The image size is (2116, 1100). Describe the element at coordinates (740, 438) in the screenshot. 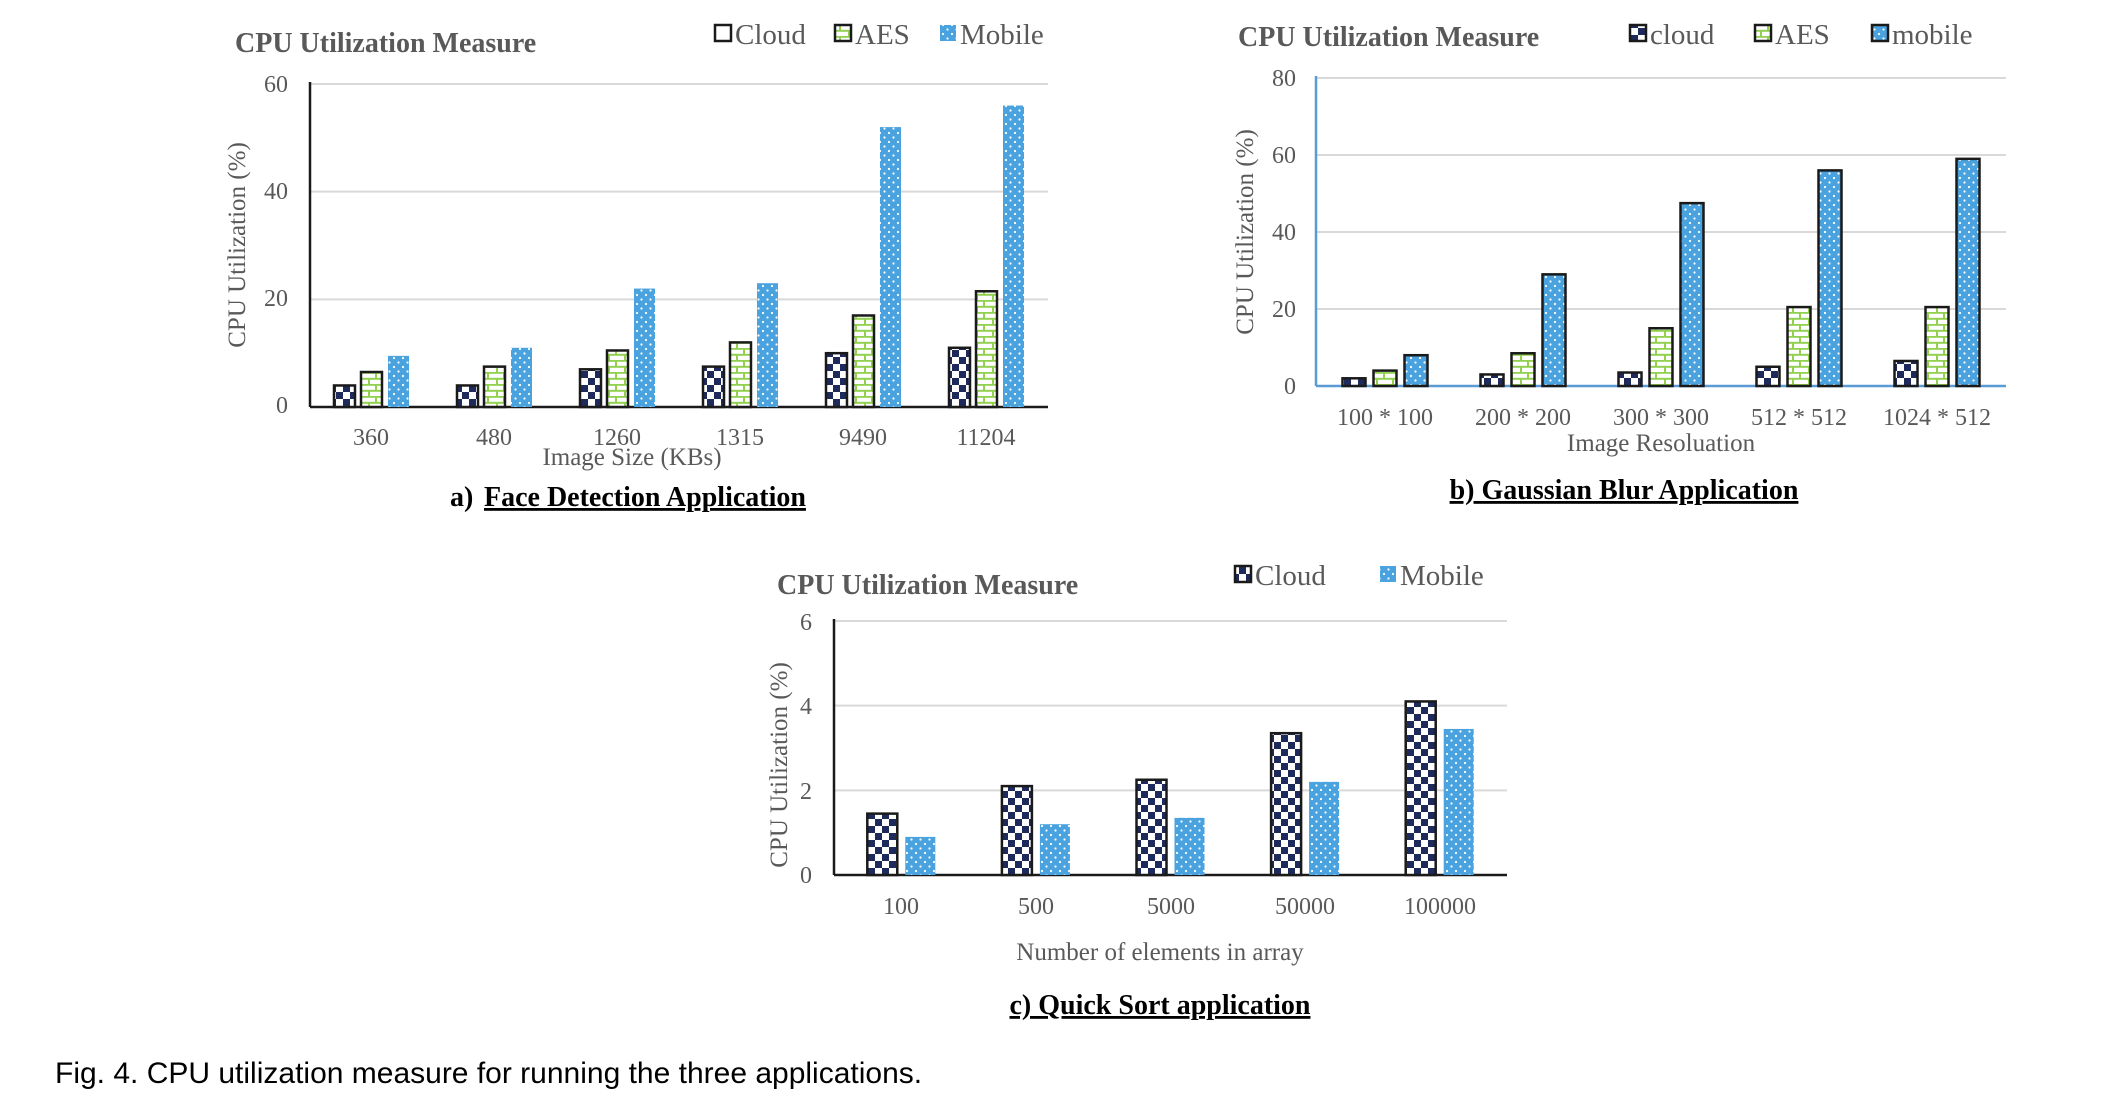

I see `x-tick-label: 1315` at that location.